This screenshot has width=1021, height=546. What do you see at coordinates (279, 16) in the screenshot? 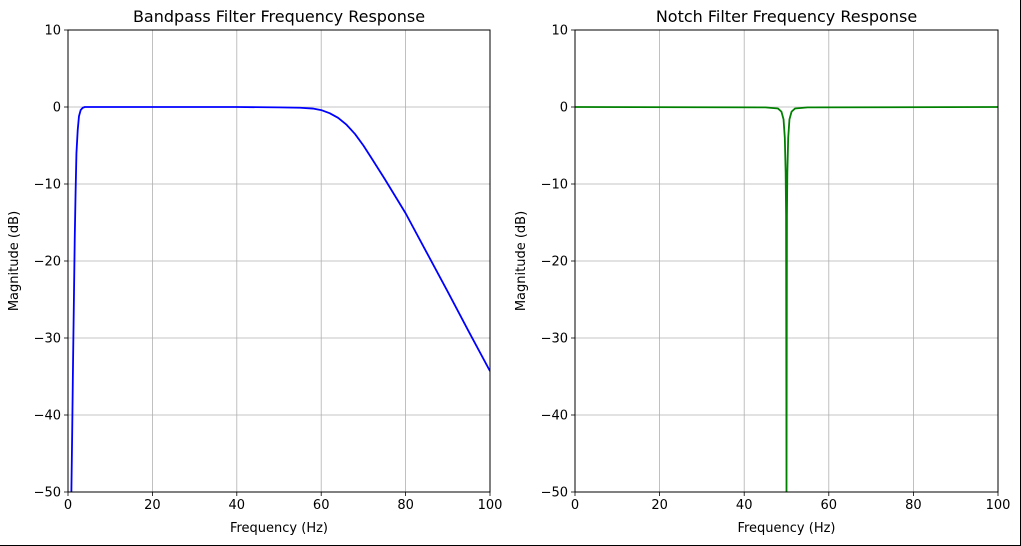
I see `chart-title: Bandpass Filter Frequency Response` at bounding box center [279, 16].